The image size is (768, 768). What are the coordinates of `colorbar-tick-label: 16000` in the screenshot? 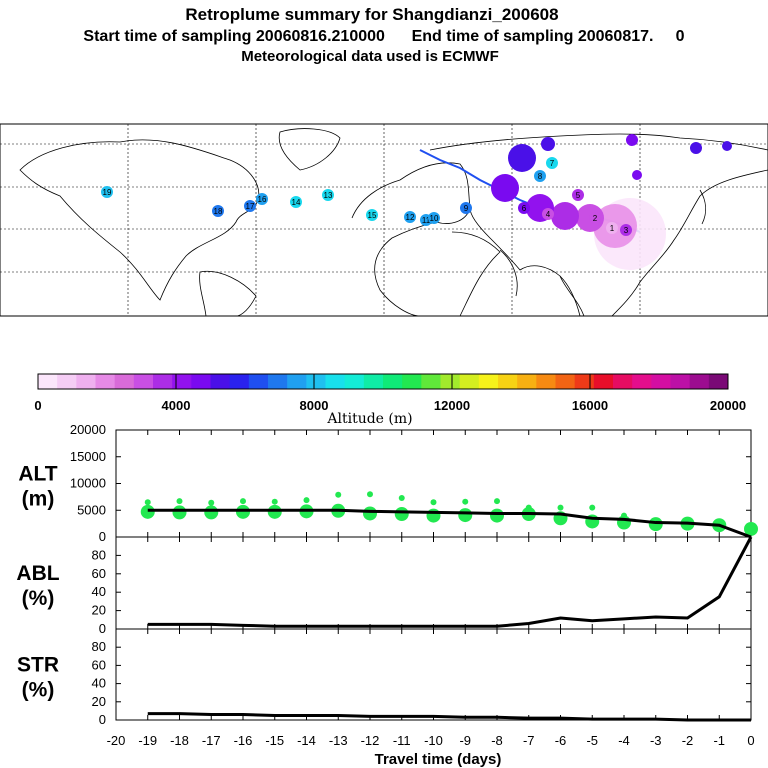 It's located at (590, 405).